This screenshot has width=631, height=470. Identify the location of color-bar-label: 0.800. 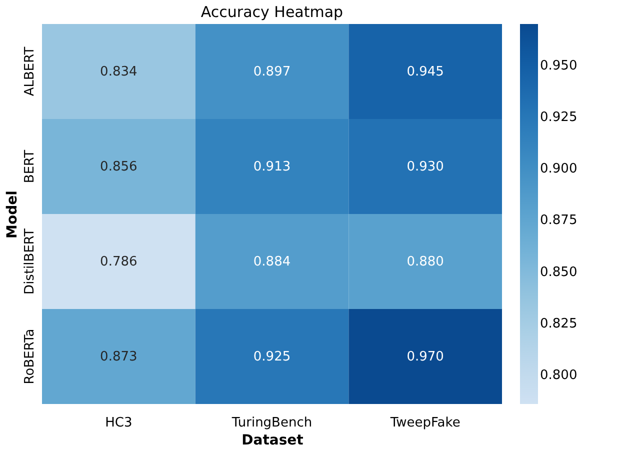
(559, 376).